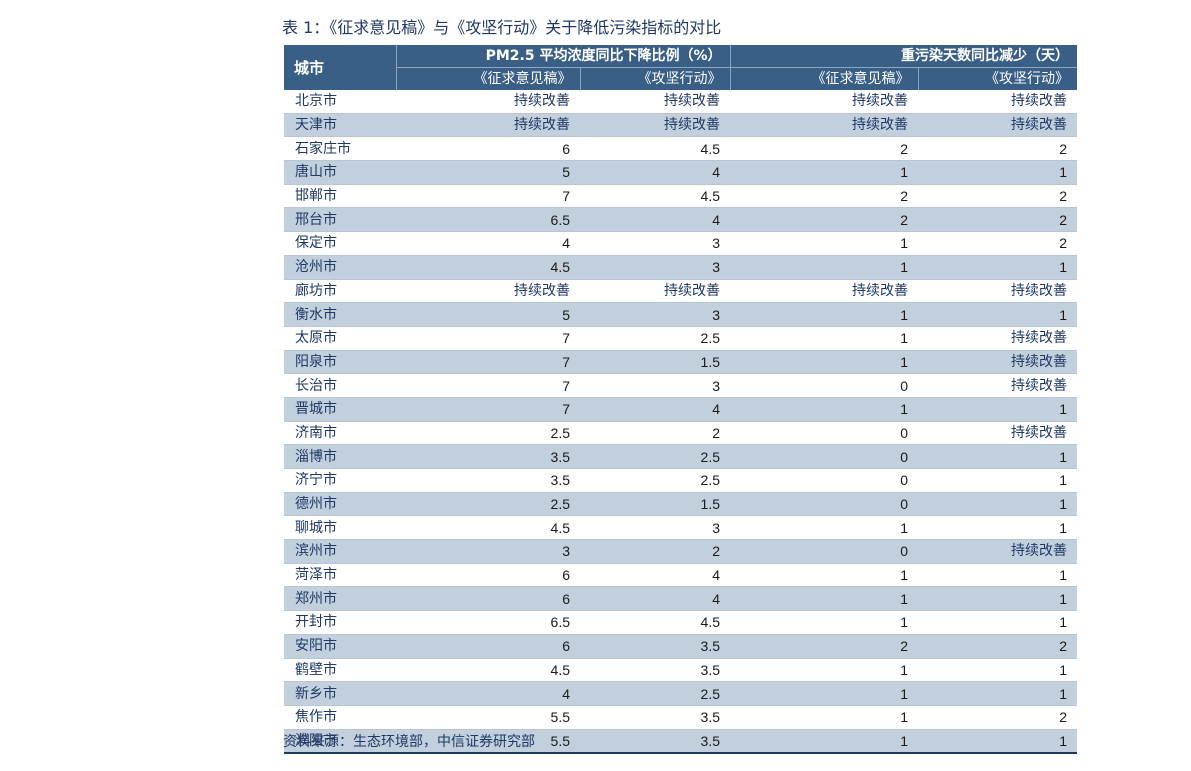  I want to click on header-row-sub: 《征求意见稿》 《攻坚行动》 《征求意见稿》 《攻坚行动》, so click(680, 78).